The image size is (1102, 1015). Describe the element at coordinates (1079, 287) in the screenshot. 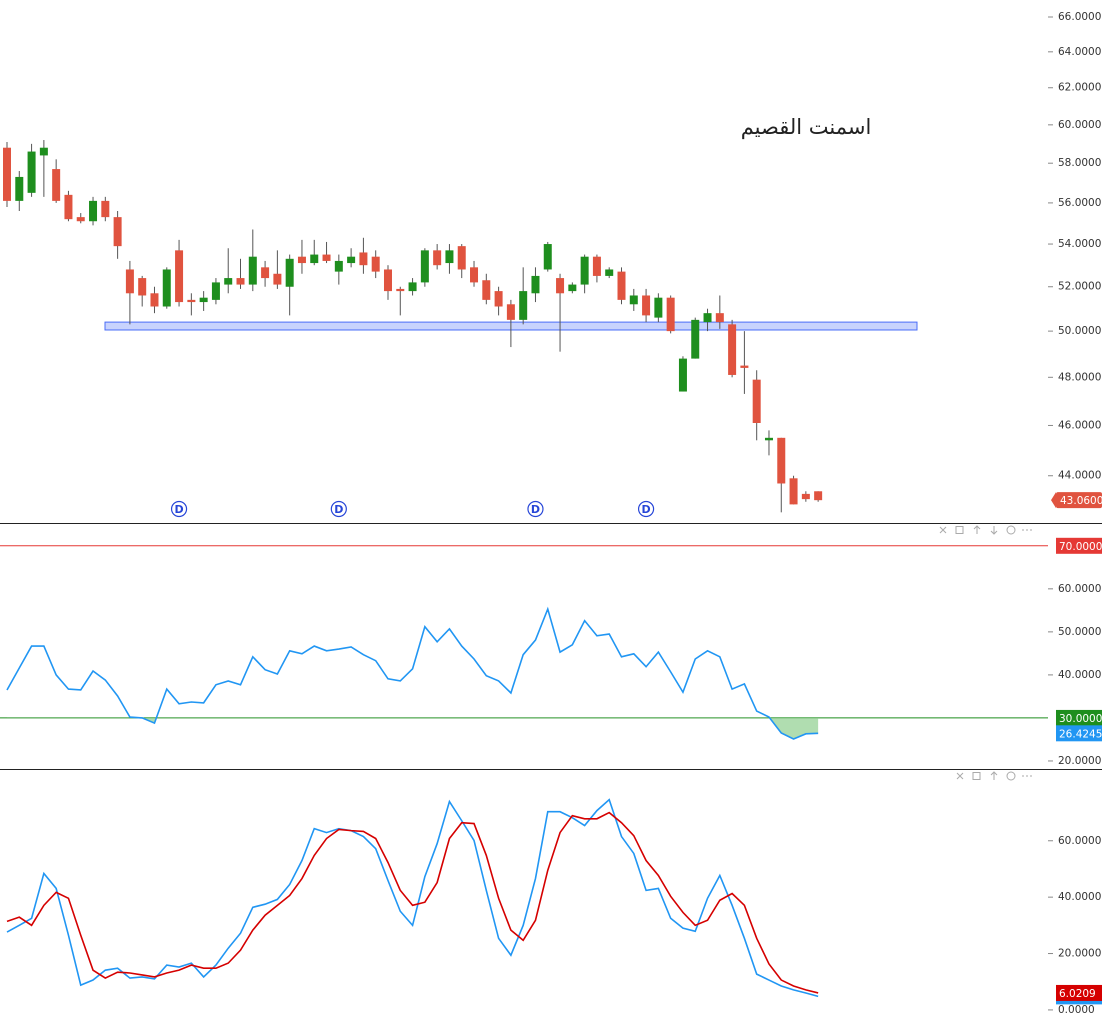

I see `y-tick-label: 52.0000` at that location.